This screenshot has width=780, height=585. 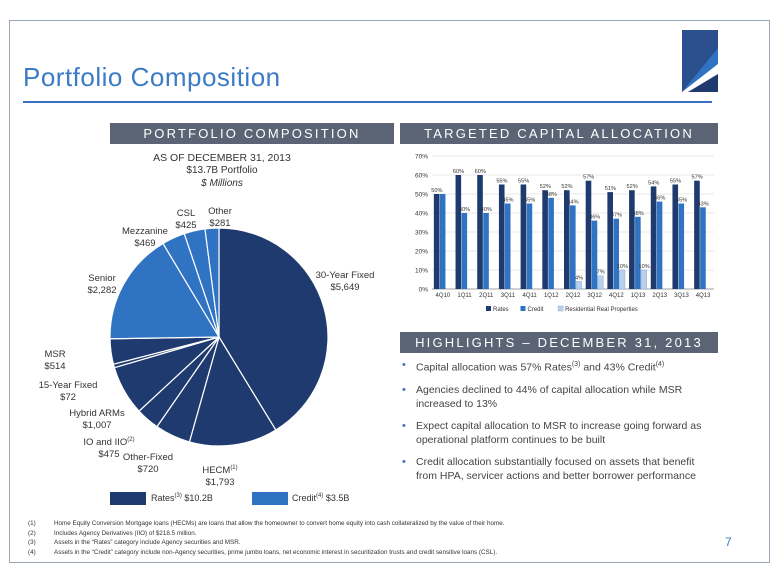 What do you see at coordinates (145, 231) in the screenshot?
I see `pie-label-text: Mezzanine` at bounding box center [145, 231].